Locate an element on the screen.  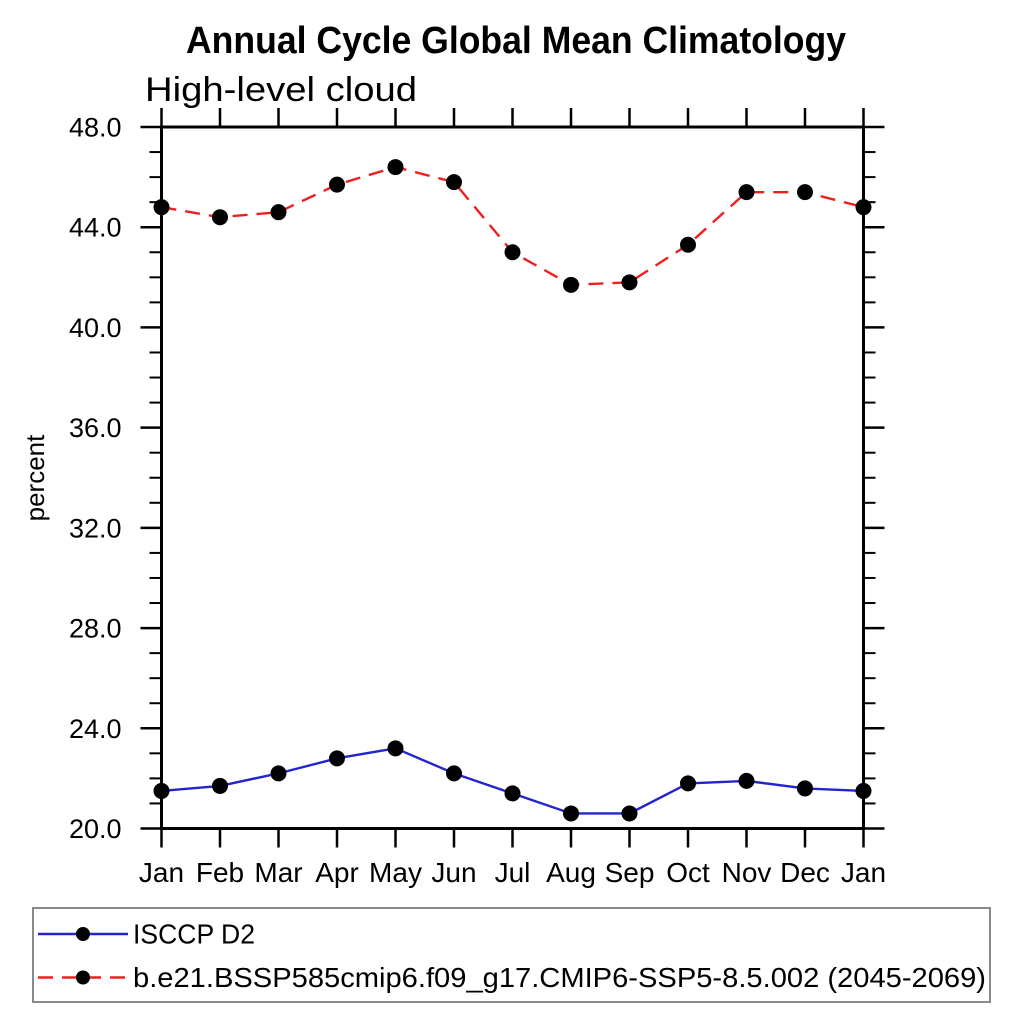
x-tick-label: Mar is located at coordinates (278, 872).